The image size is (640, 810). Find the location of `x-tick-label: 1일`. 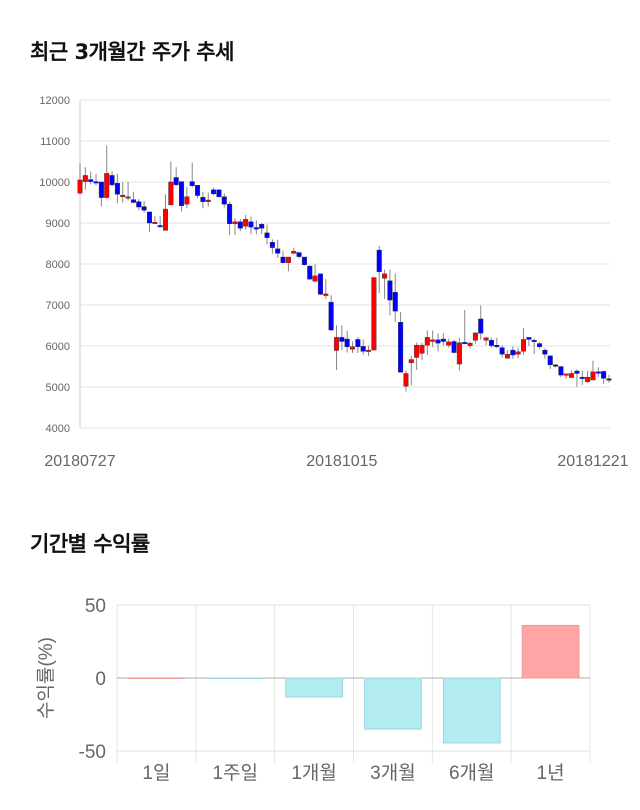

x-tick-label: 1일 is located at coordinates (156, 773).